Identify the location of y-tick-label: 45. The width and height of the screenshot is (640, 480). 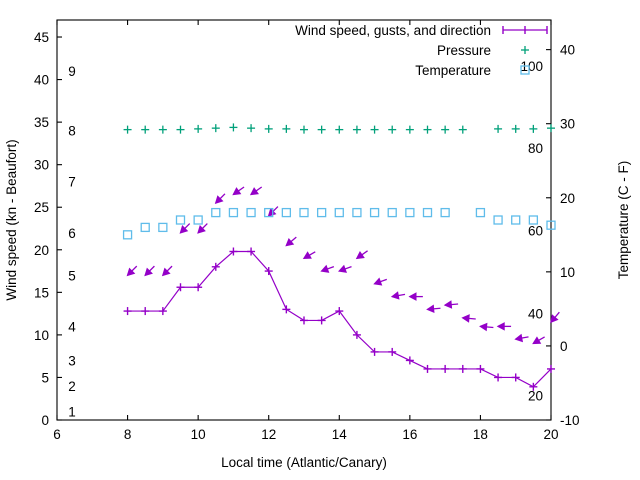
(41, 37).